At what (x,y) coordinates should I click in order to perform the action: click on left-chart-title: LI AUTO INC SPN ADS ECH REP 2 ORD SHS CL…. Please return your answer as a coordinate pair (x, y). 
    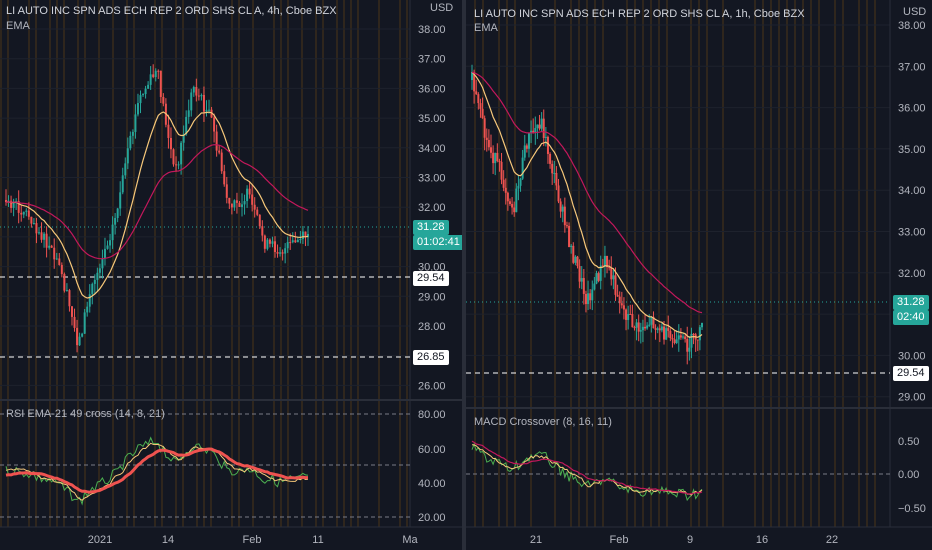
    Looking at the image, I should click on (171, 11).